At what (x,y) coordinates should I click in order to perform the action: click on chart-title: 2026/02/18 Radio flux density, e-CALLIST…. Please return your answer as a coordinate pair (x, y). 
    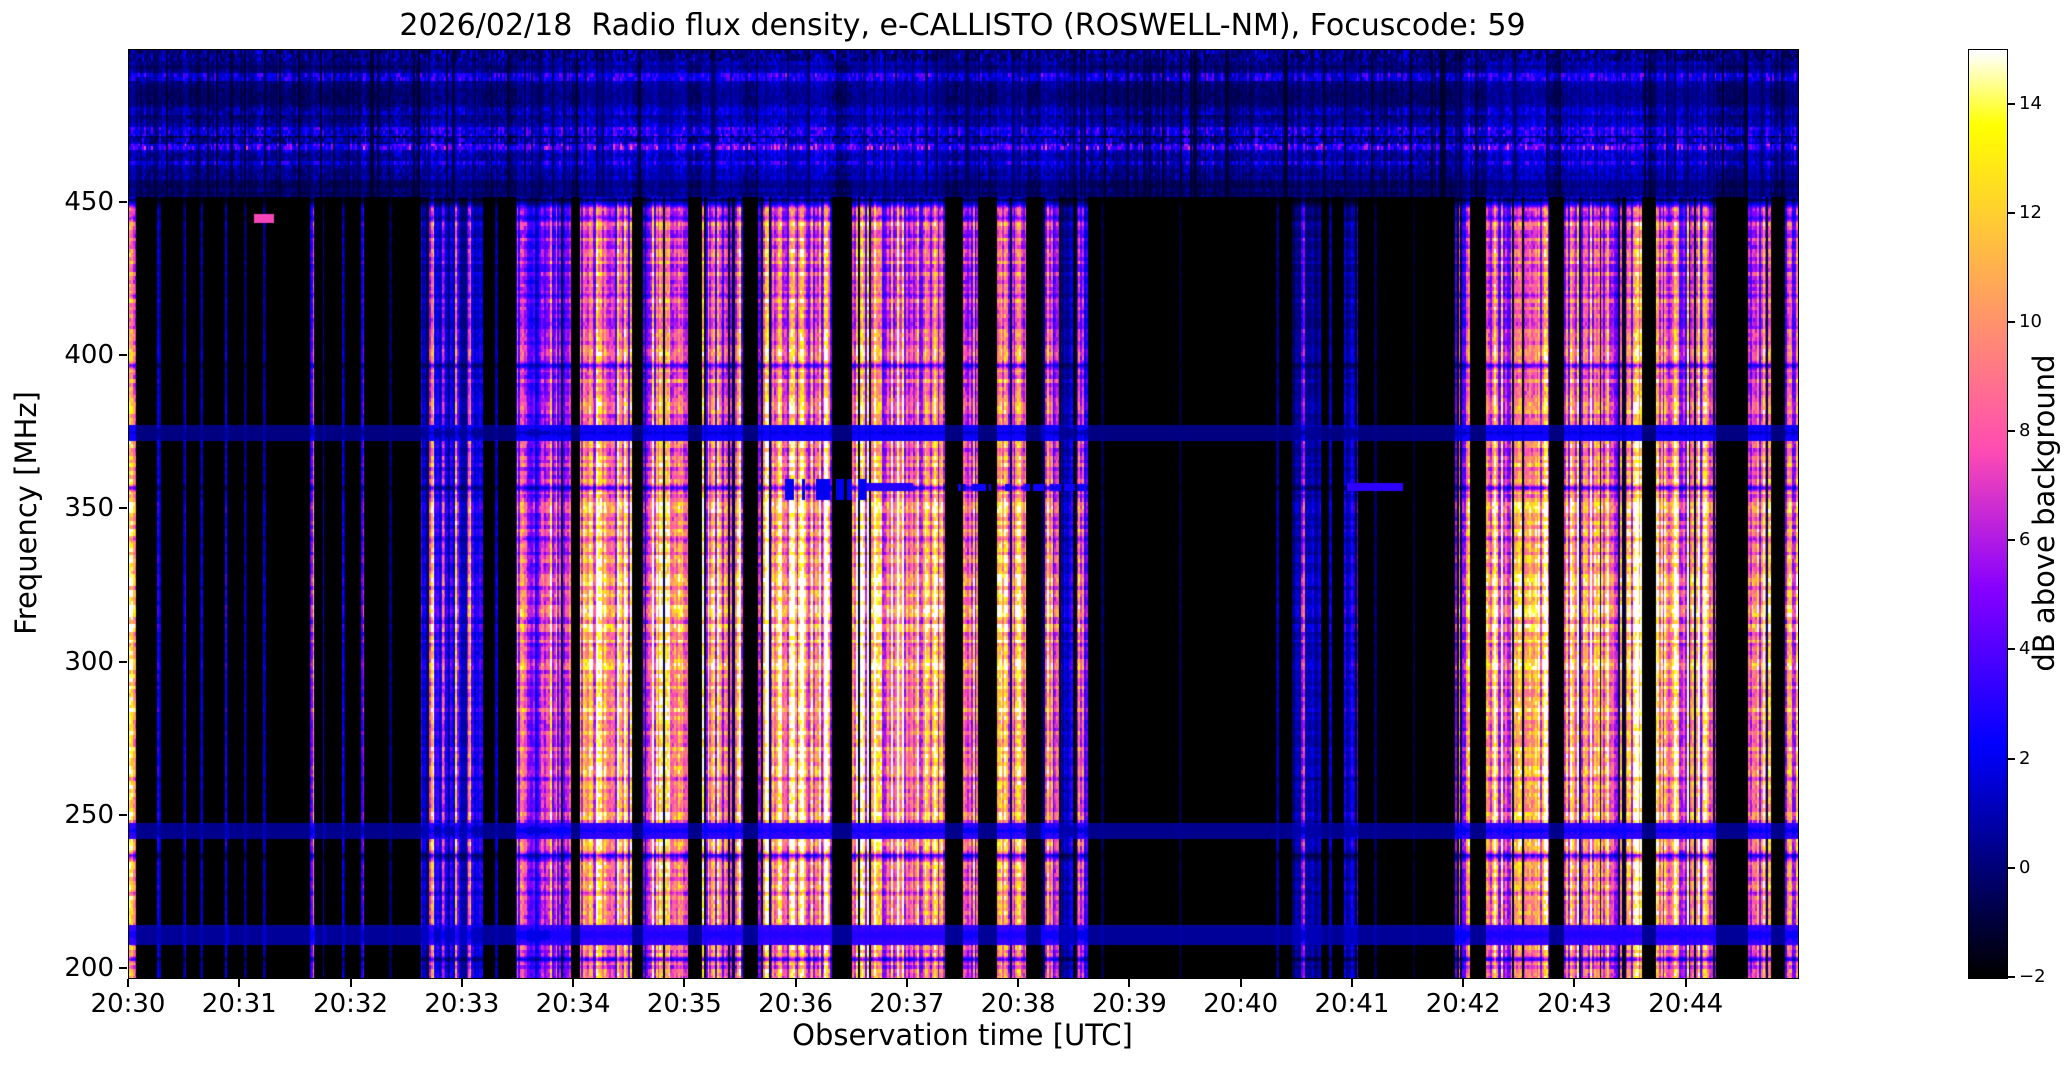
    Looking at the image, I should click on (962, 25).